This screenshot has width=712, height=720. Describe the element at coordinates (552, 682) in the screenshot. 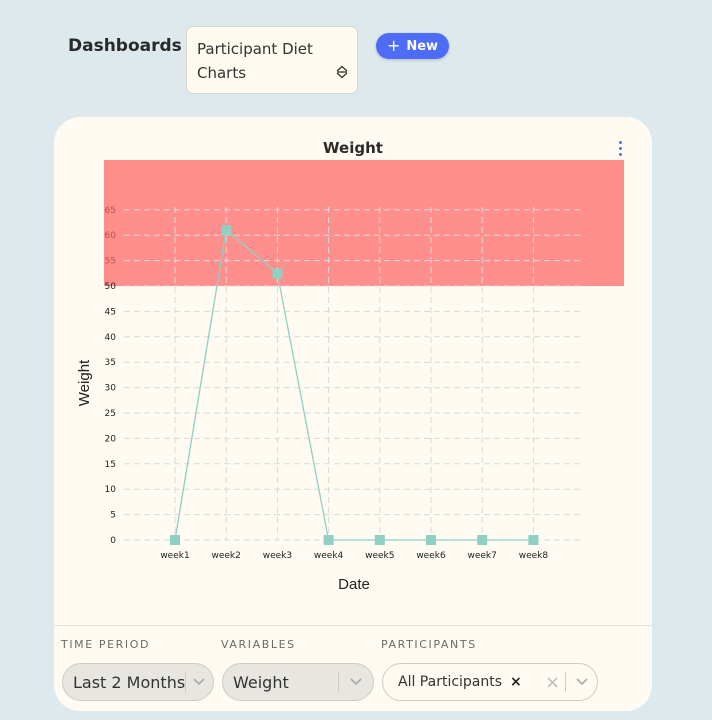

I see `clear-icon: ×` at that location.